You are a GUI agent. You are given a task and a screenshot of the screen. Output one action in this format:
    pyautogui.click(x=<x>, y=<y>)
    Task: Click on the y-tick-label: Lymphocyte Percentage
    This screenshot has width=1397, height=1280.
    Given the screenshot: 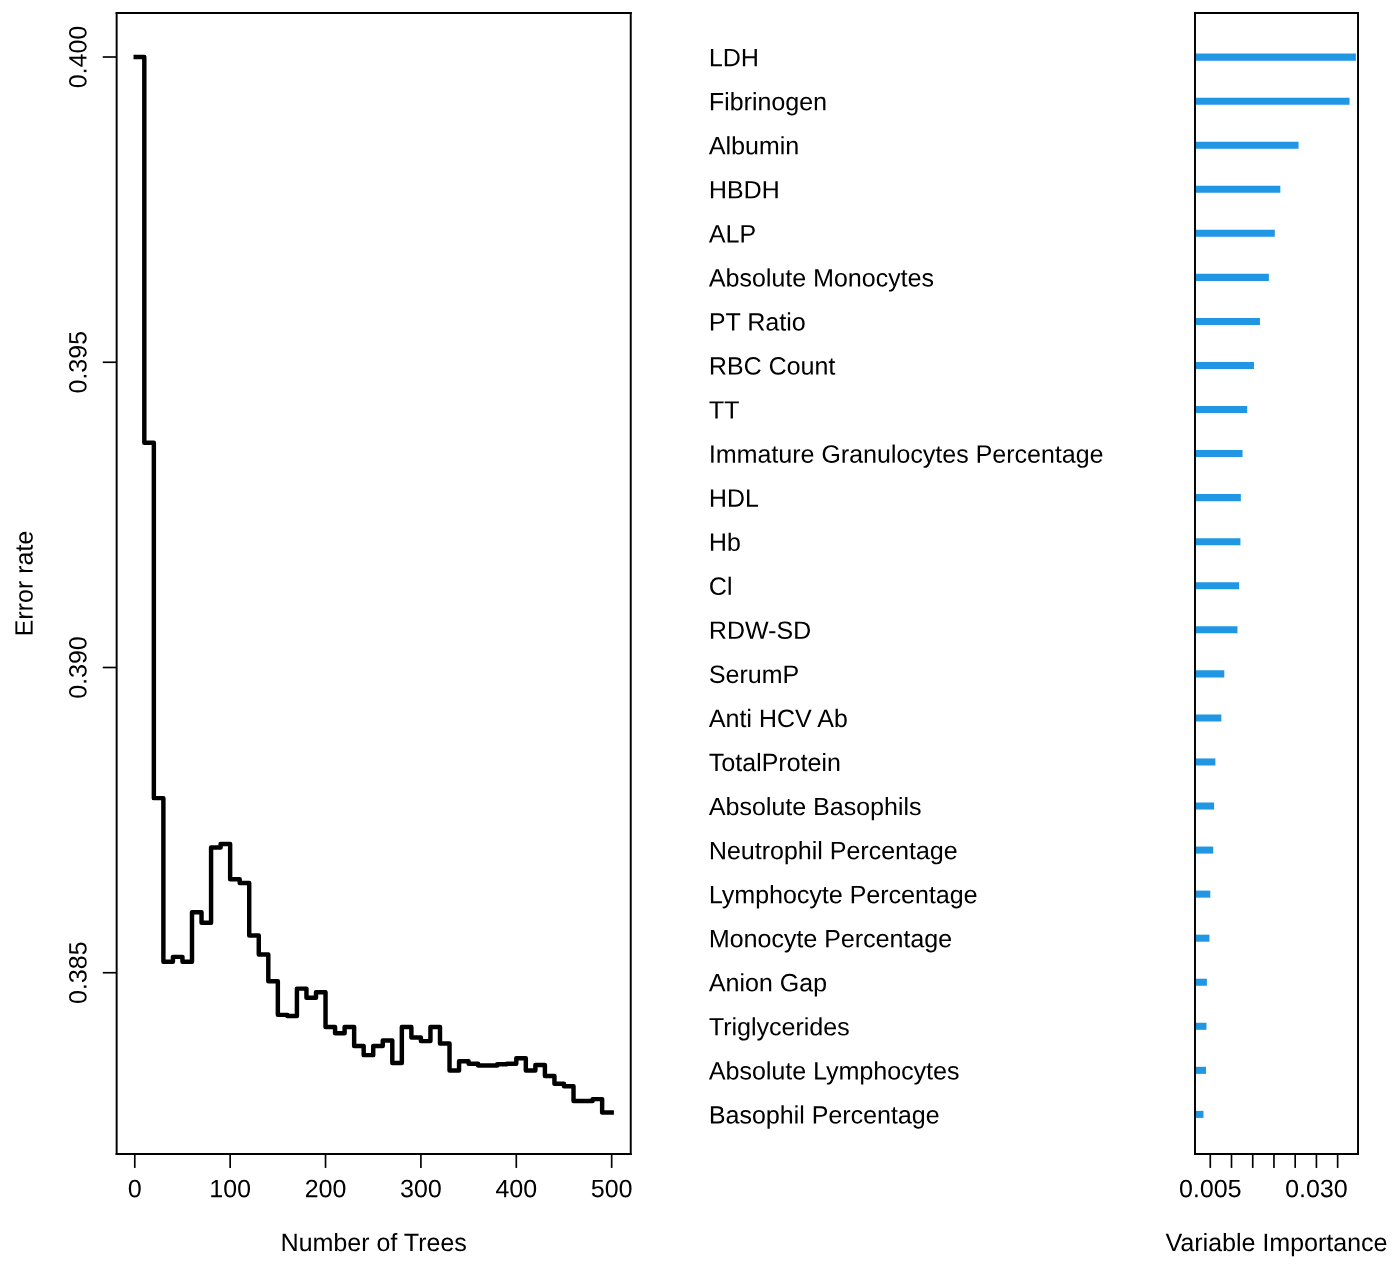 What is the action you would take?
    pyautogui.click(x=843, y=897)
    